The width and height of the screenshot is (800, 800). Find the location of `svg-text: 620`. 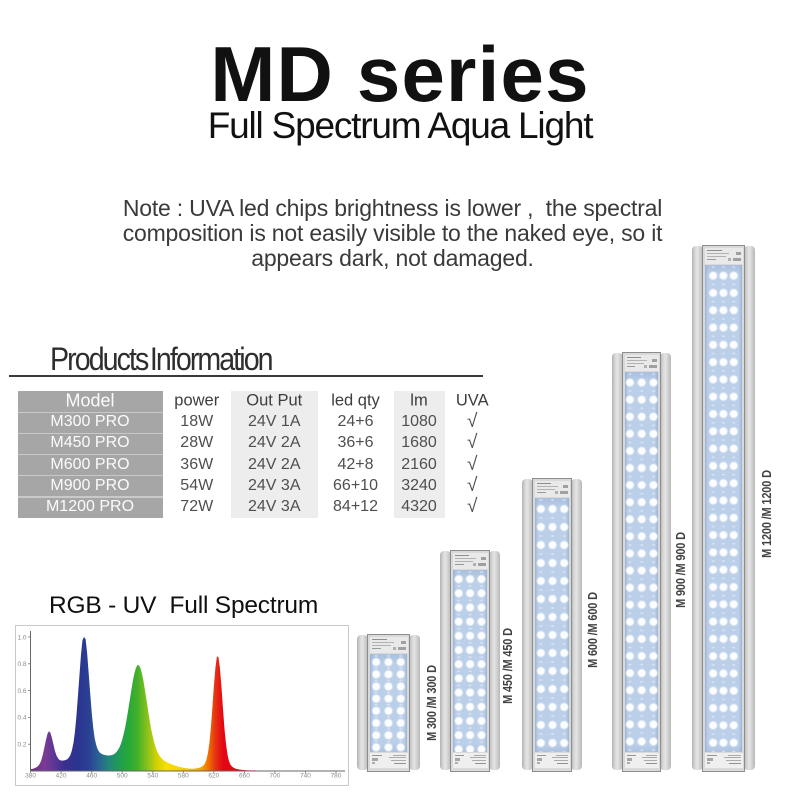

svg-text: 620 is located at coordinates (213, 776).